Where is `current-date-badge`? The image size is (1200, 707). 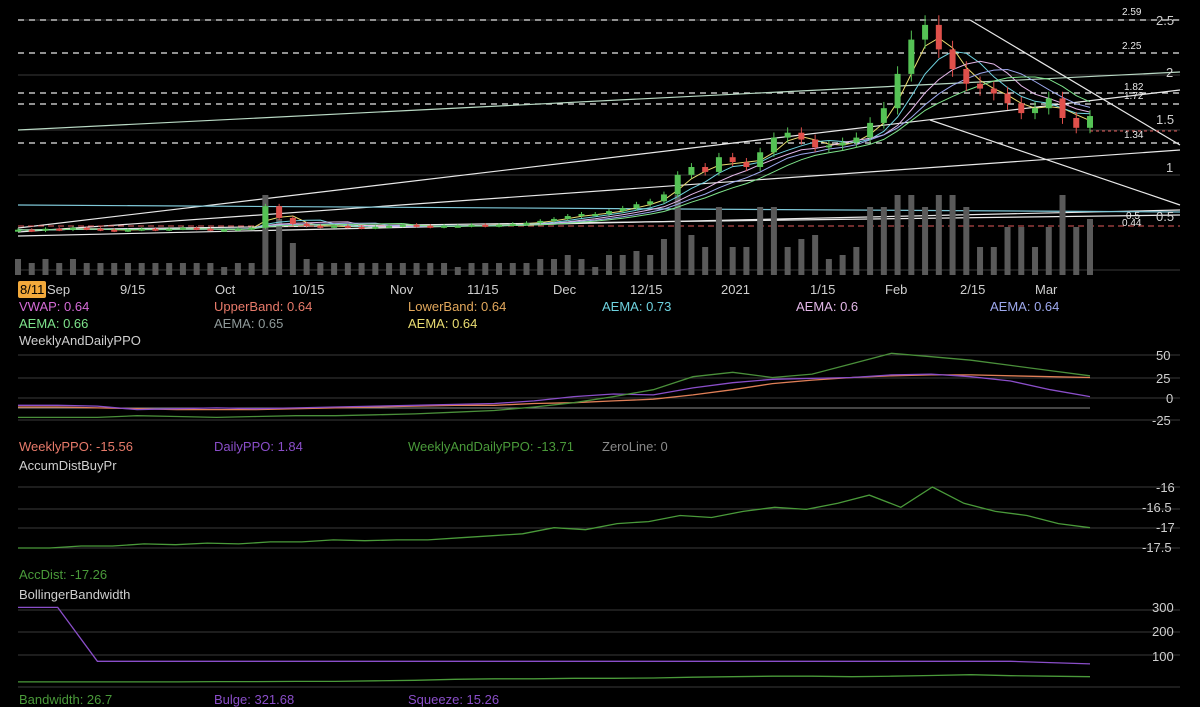 current-date-badge is located at coordinates (32, 289).